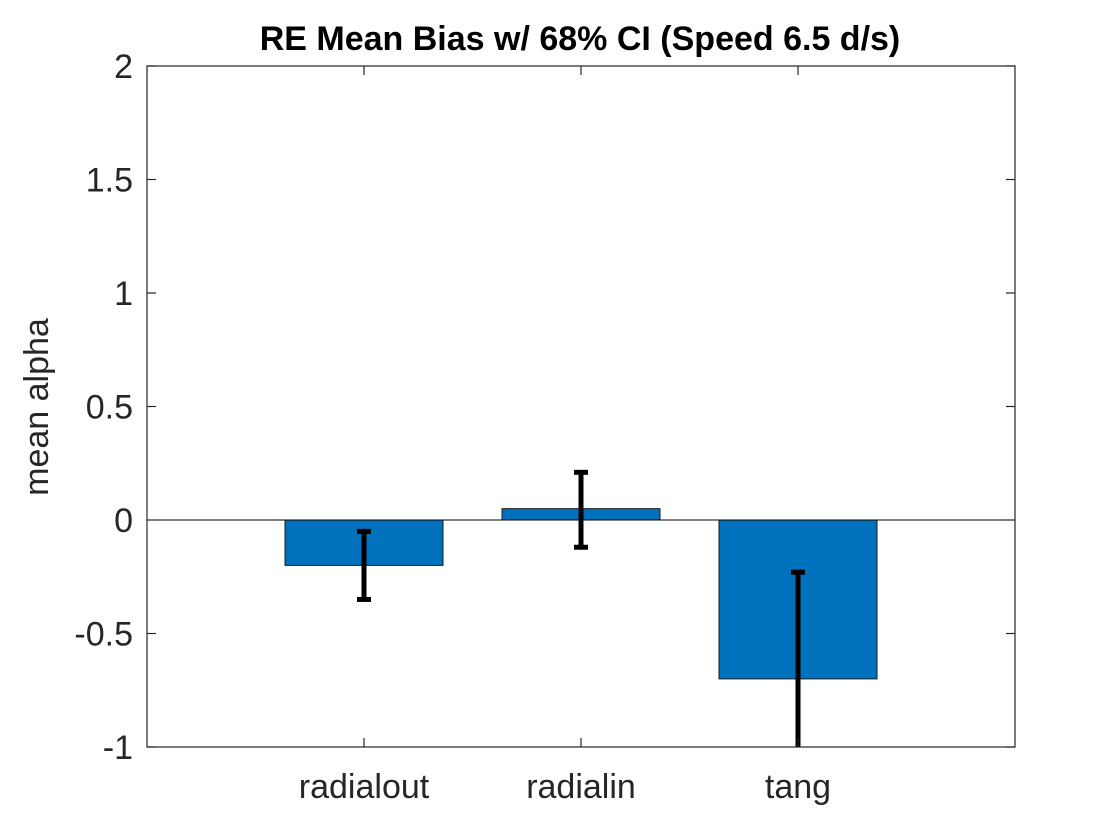 This screenshot has width=1120, height=840. I want to click on y-tick-label: 2, so click(123, 67).